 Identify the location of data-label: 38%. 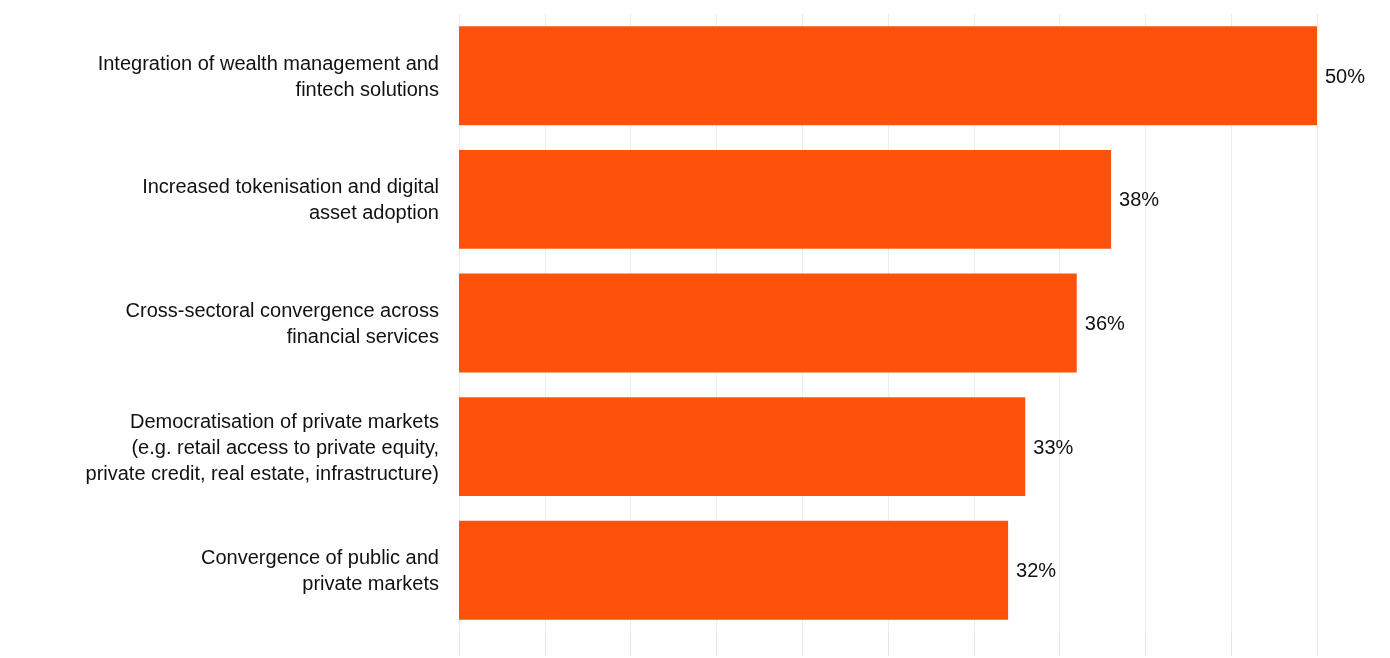
(1139, 199).